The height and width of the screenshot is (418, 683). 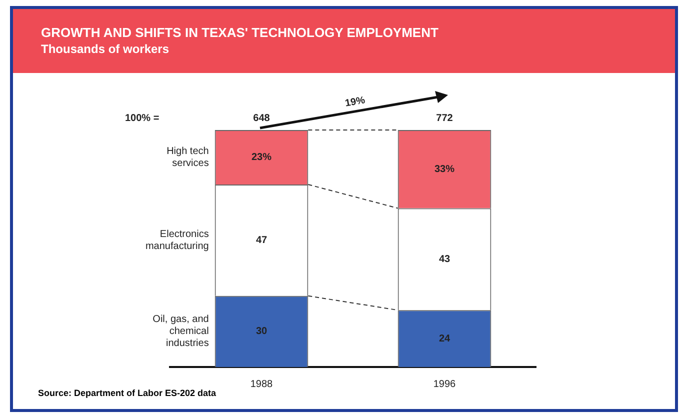 I want to click on data-label: 33%, so click(x=444, y=169).